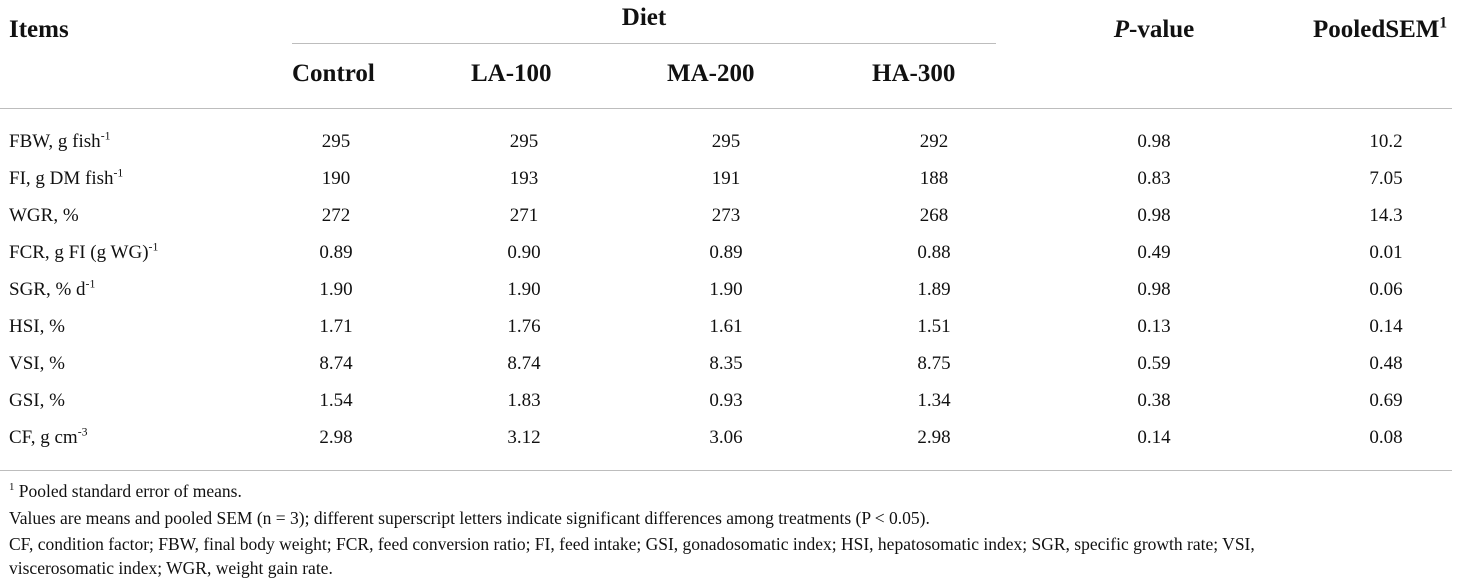  What do you see at coordinates (336, 326) in the screenshot?
I see `row-value: 1.71` at bounding box center [336, 326].